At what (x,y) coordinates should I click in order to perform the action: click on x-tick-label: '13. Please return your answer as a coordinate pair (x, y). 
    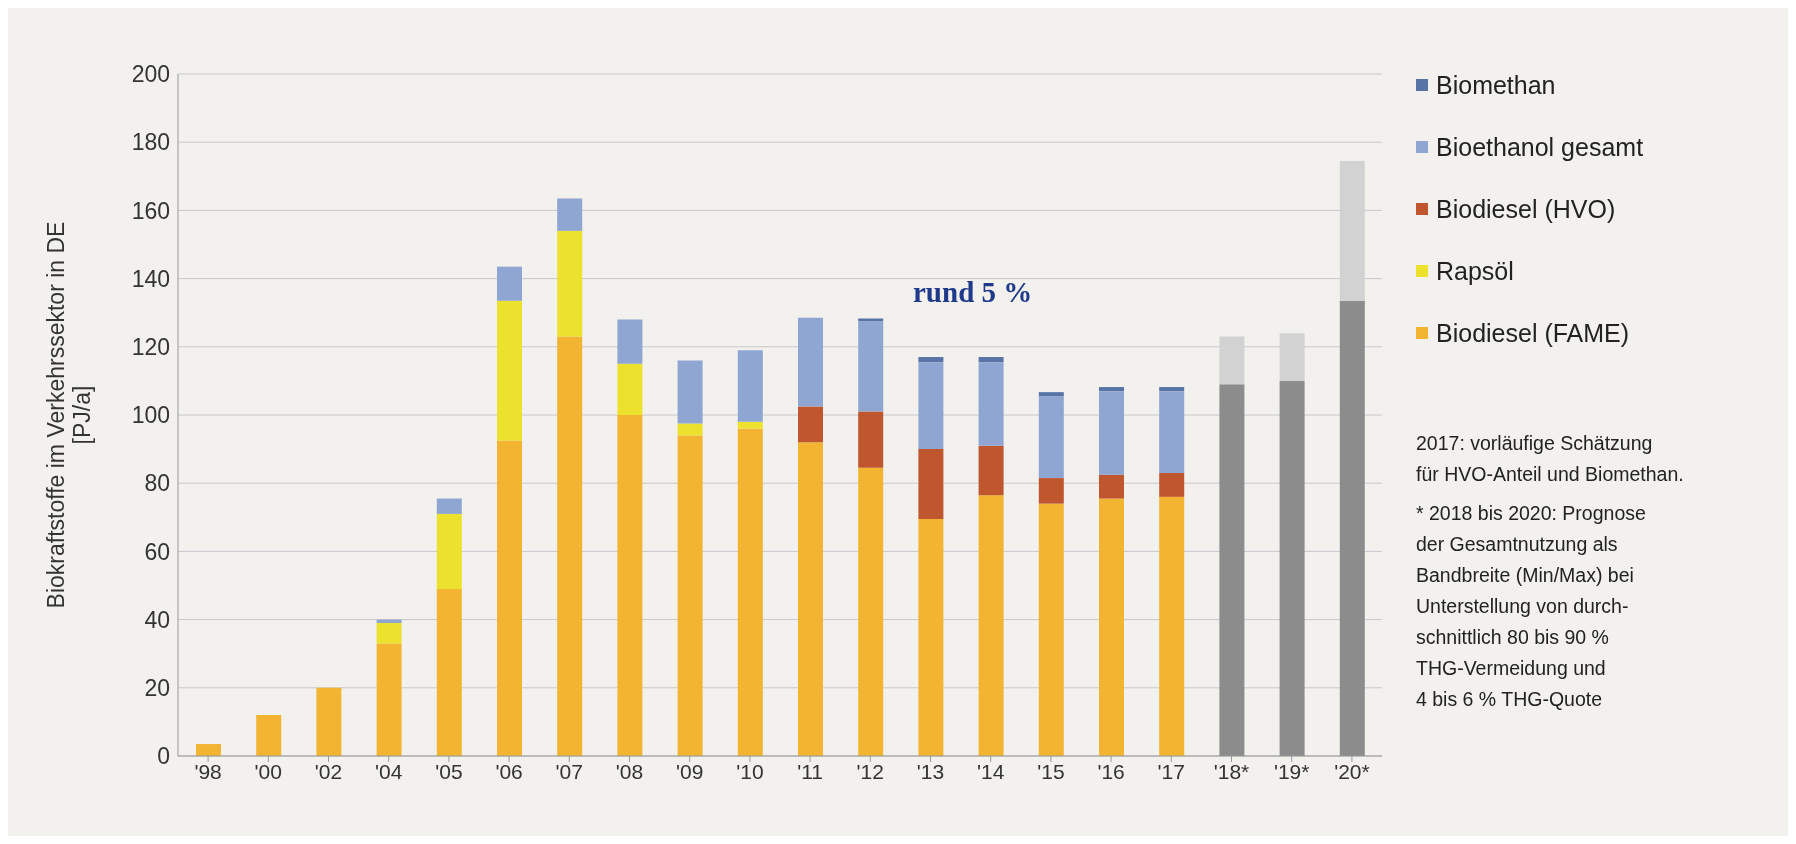
    Looking at the image, I should click on (930, 771).